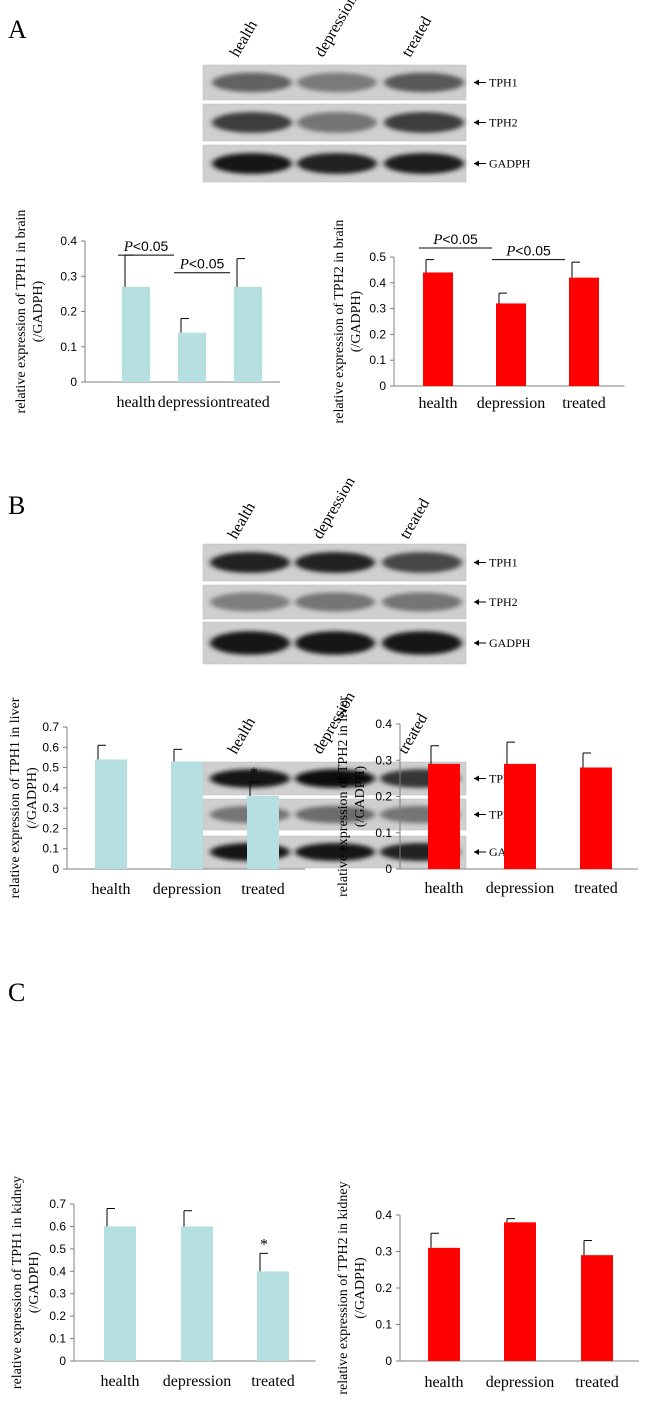 This screenshot has width=650, height=1413. What do you see at coordinates (202, 264) in the screenshot?
I see `significance-label: P<0.05` at bounding box center [202, 264].